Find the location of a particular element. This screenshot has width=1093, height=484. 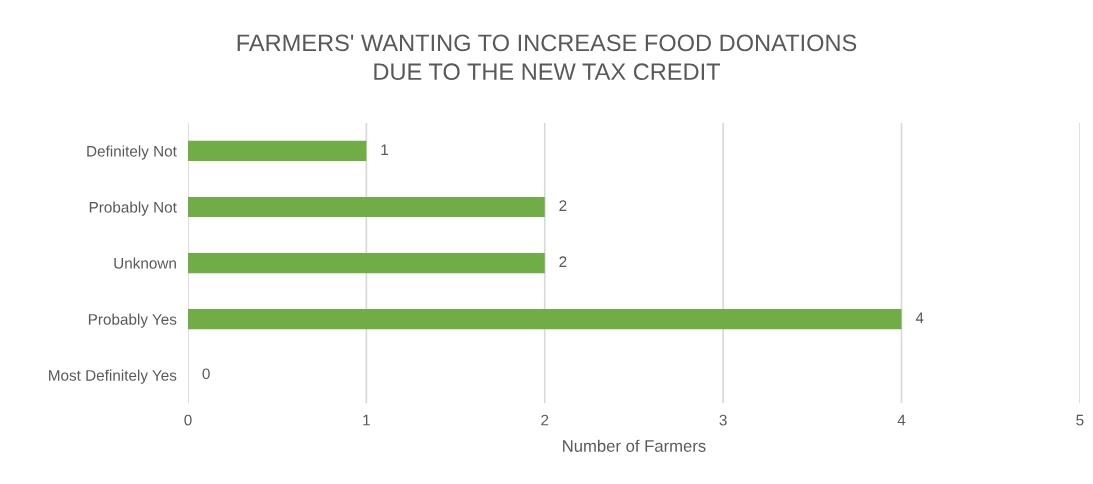

x-tick-label: 3 is located at coordinates (723, 420).